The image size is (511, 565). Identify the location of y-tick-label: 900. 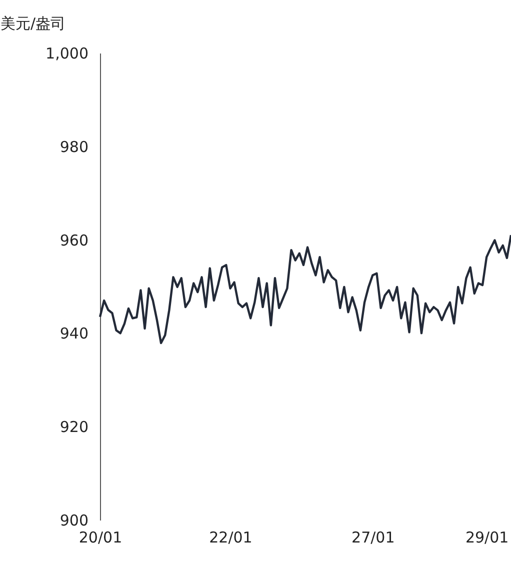
(74, 521).